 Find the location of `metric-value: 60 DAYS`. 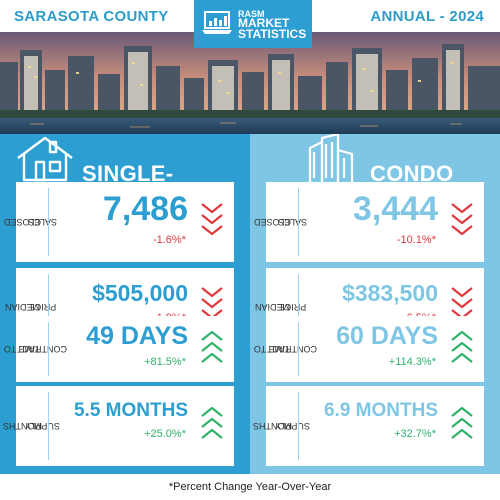

metric-value: 60 DAYS is located at coordinates (387, 336).